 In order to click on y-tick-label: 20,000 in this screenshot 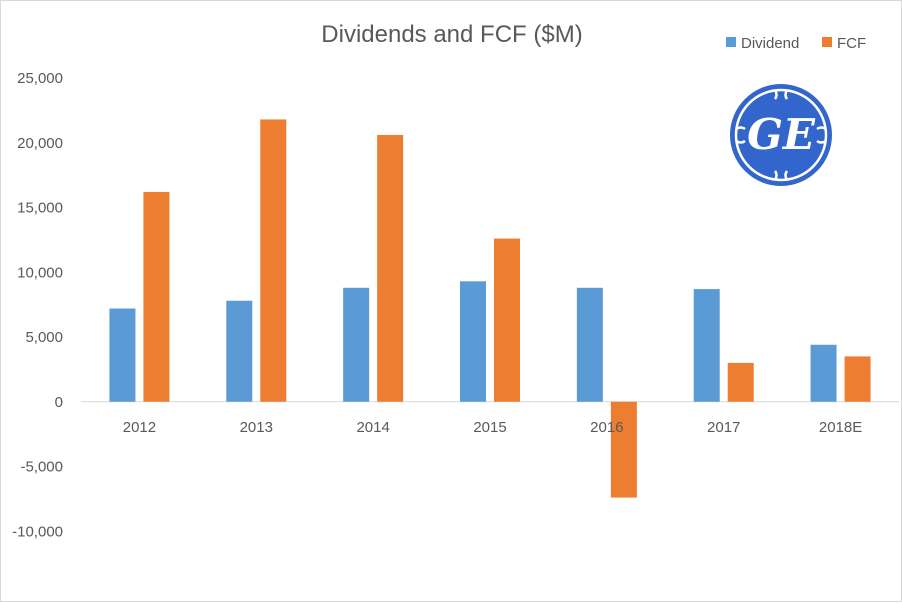, I will do `click(40, 143)`.